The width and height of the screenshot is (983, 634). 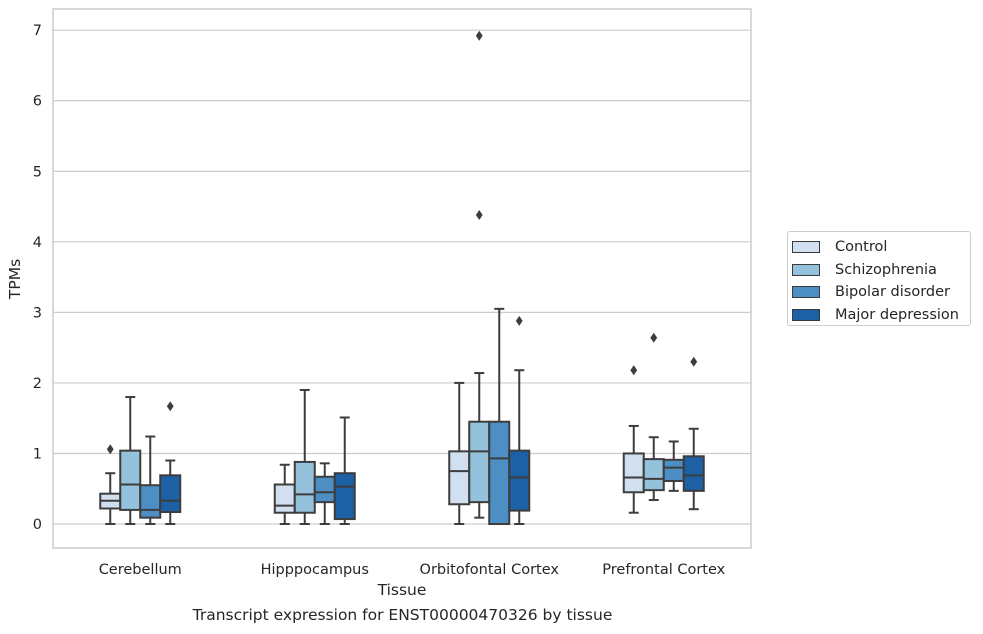 What do you see at coordinates (892, 292) in the screenshot?
I see `legend-label: Bipolar disorder` at bounding box center [892, 292].